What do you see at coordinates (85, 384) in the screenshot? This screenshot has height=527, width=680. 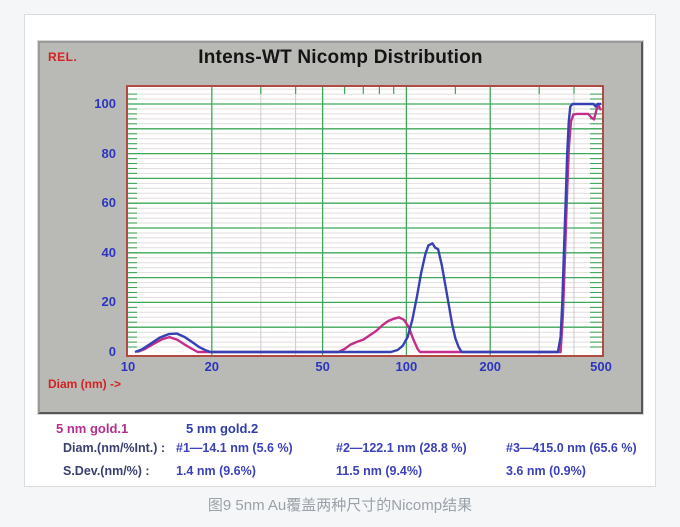 I see `x-axis-title: Diam (nm) ->` at bounding box center [85, 384].